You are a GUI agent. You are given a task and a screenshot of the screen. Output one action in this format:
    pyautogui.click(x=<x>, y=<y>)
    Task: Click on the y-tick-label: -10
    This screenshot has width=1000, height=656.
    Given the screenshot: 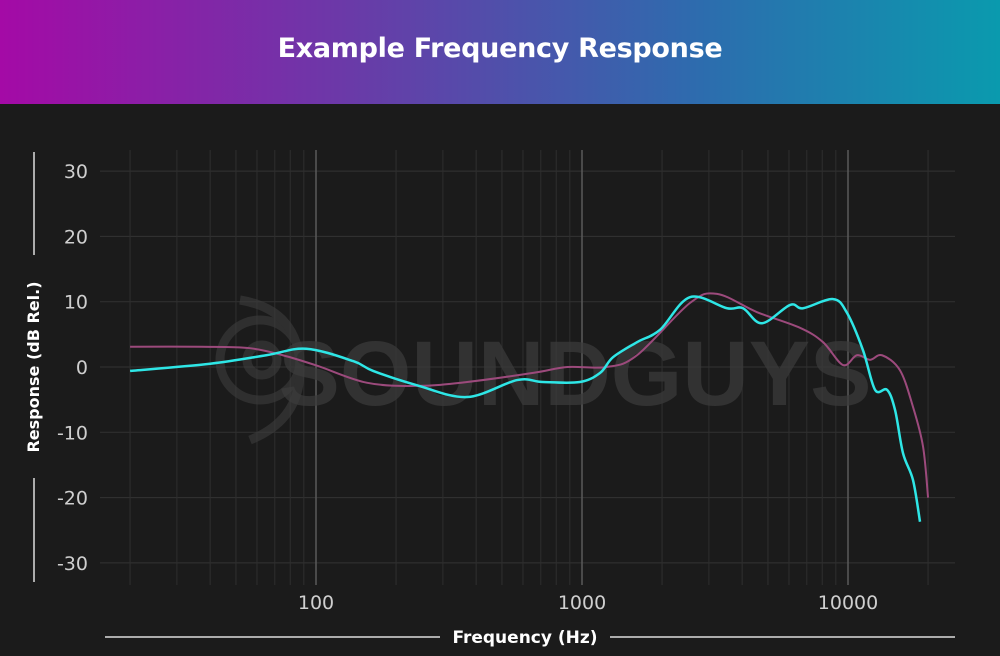 What is the action you would take?
    pyautogui.click(x=72, y=433)
    